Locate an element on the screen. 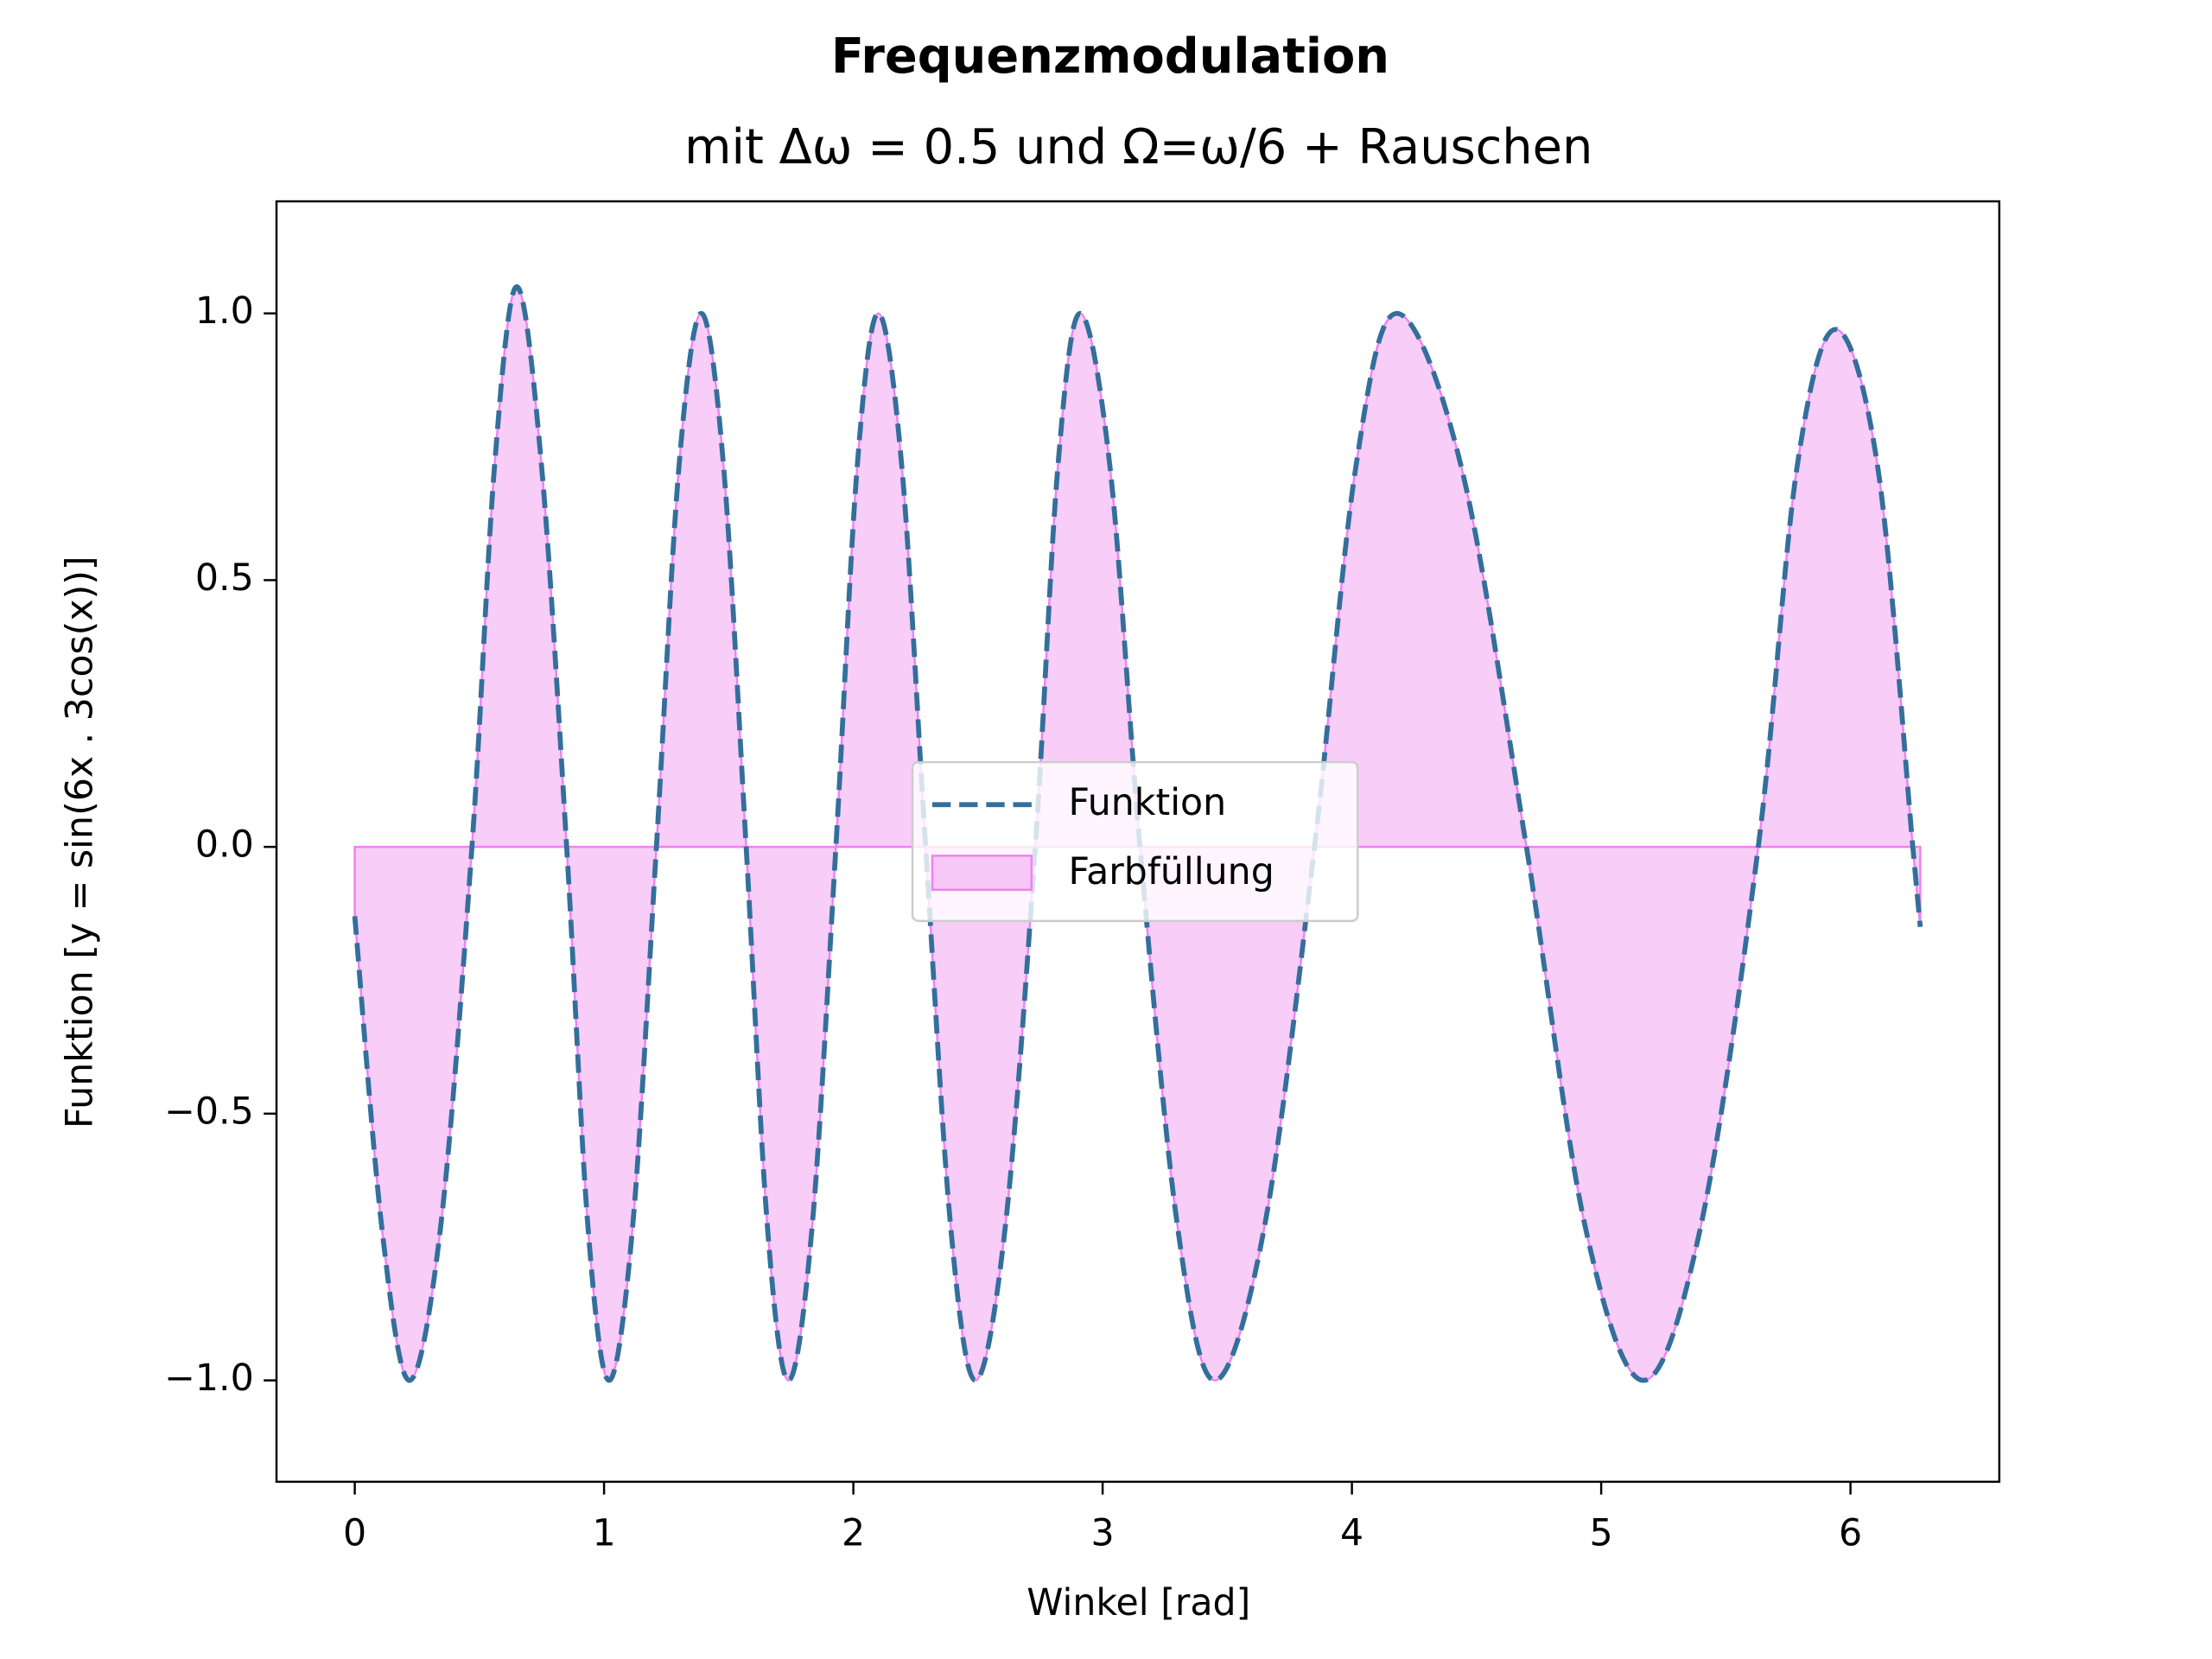  legend-swatch is located at coordinates (982, 873).